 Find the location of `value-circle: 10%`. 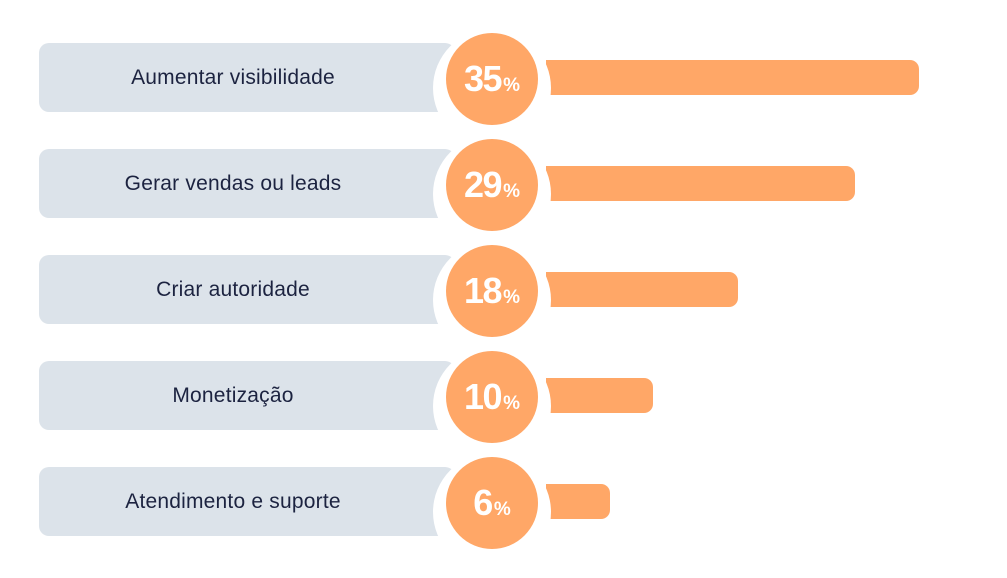

value-circle: 10% is located at coordinates (492, 397).